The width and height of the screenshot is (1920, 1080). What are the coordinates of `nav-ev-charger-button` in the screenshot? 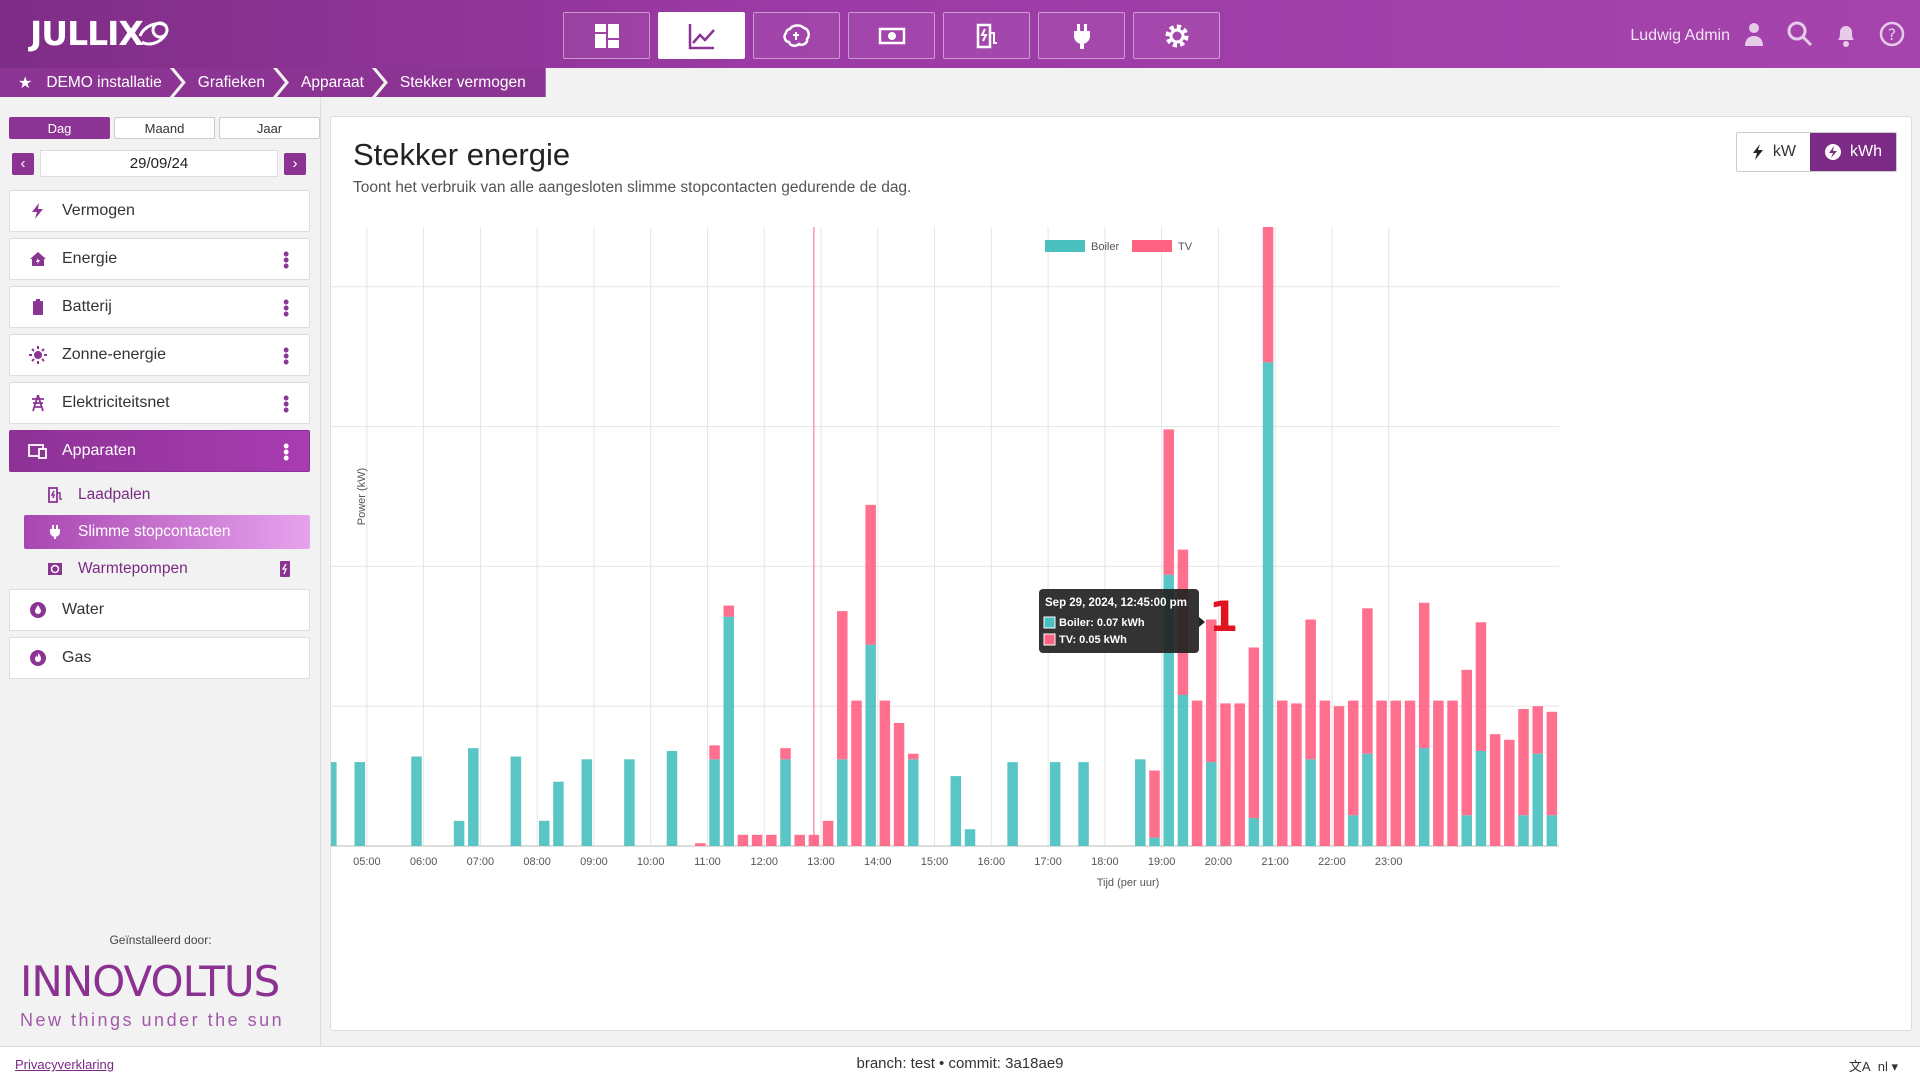 It's located at (986, 35).